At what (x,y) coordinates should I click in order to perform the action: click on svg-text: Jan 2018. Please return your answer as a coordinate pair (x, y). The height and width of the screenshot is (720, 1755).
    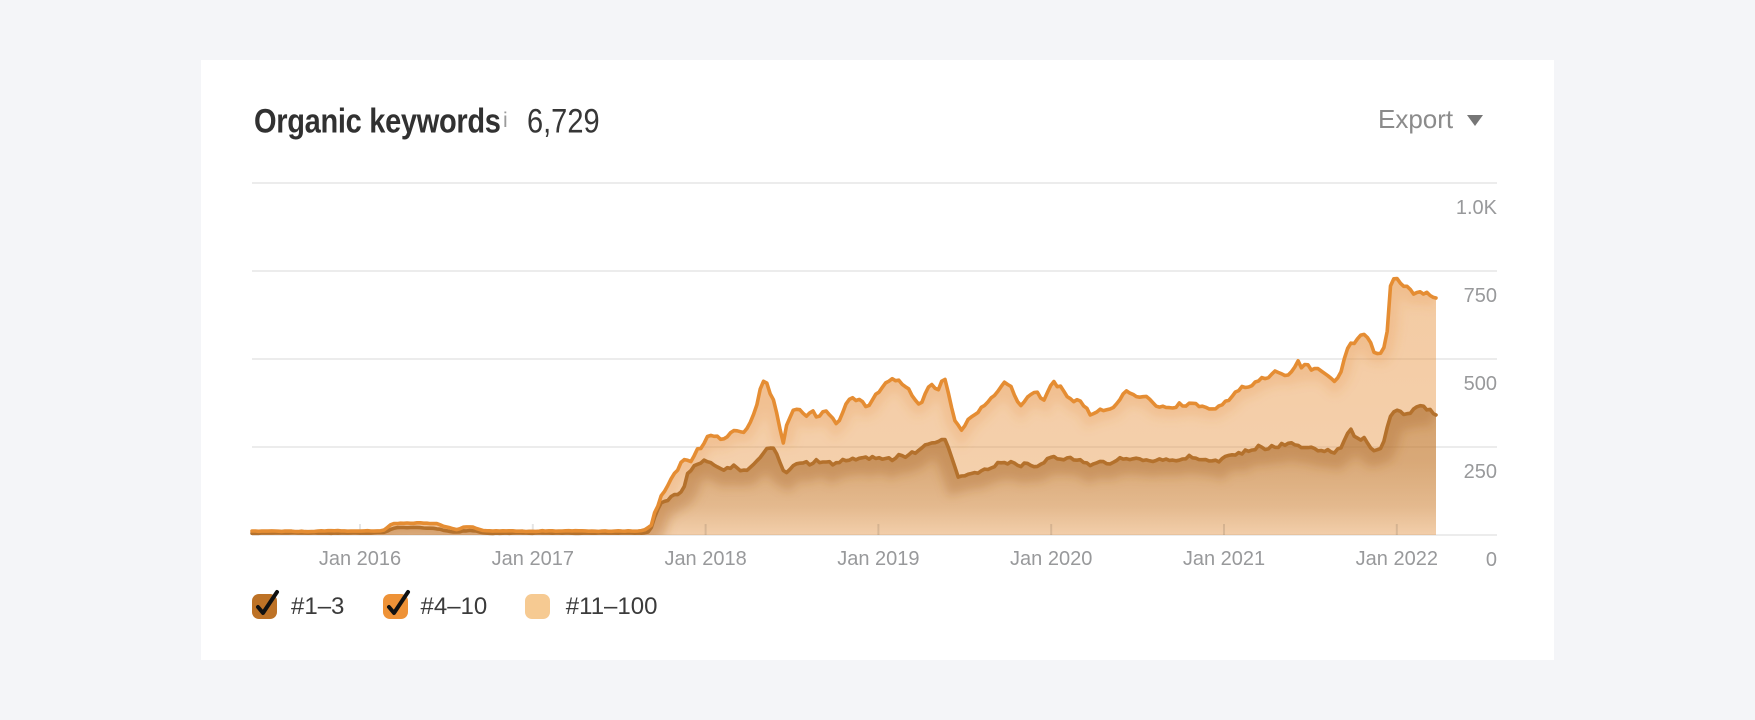
    Looking at the image, I should click on (705, 559).